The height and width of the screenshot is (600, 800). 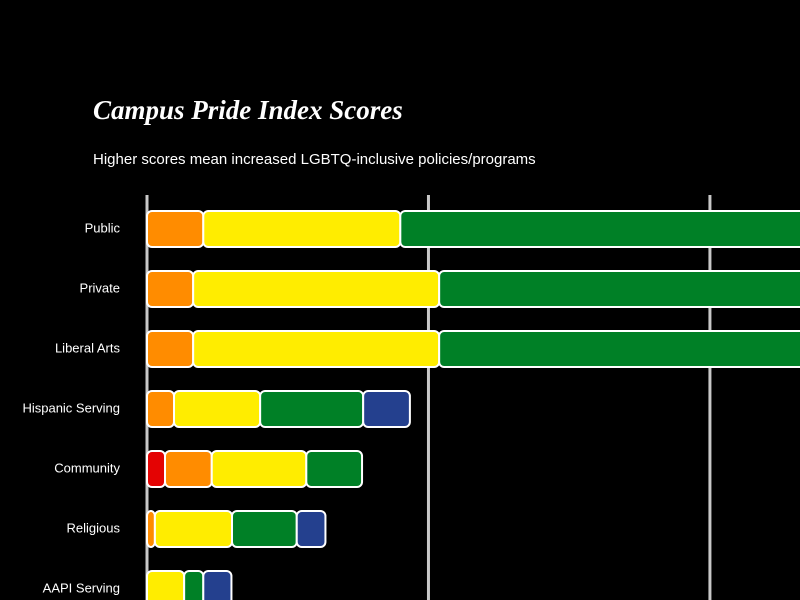 What do you see at coordinates (88, 347) in the screenshot?
I see `y-tick-label: Liberal Arts` at bounding box center [88, 347].